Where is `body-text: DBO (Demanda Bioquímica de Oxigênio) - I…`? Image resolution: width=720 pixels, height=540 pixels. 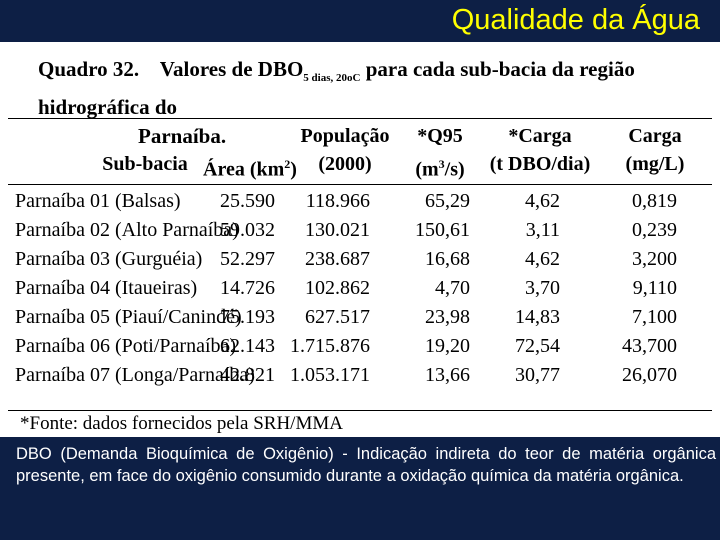
body-text: DBO (Demanda Bioquímica de Oxigênio) - I… is located at coordinates (366, 465).